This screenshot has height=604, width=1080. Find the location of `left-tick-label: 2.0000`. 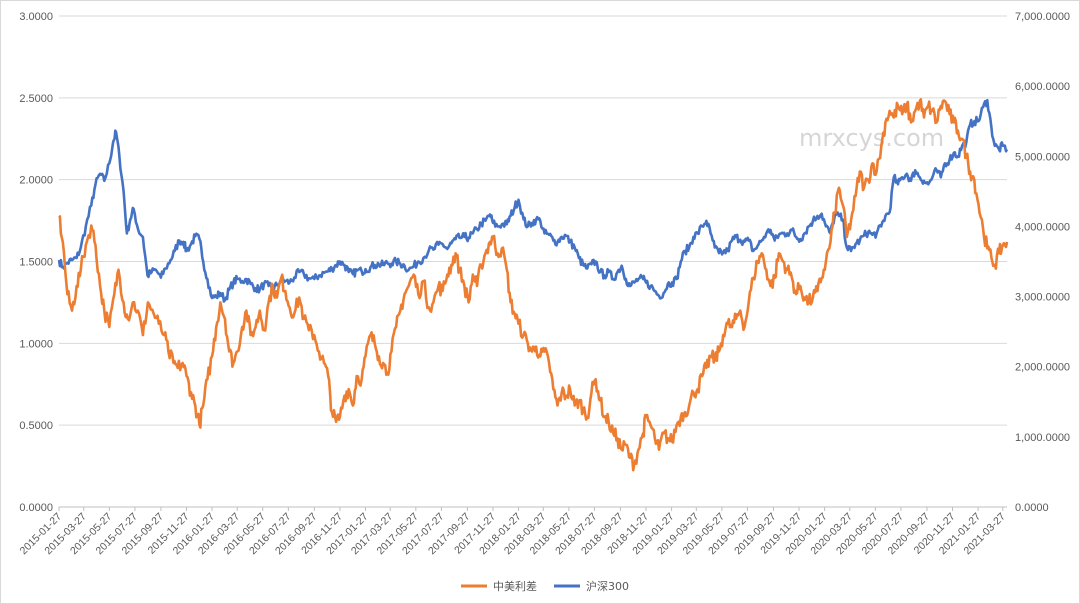

left-tick-label: 2.0000 is located at coordinates (36, 181).